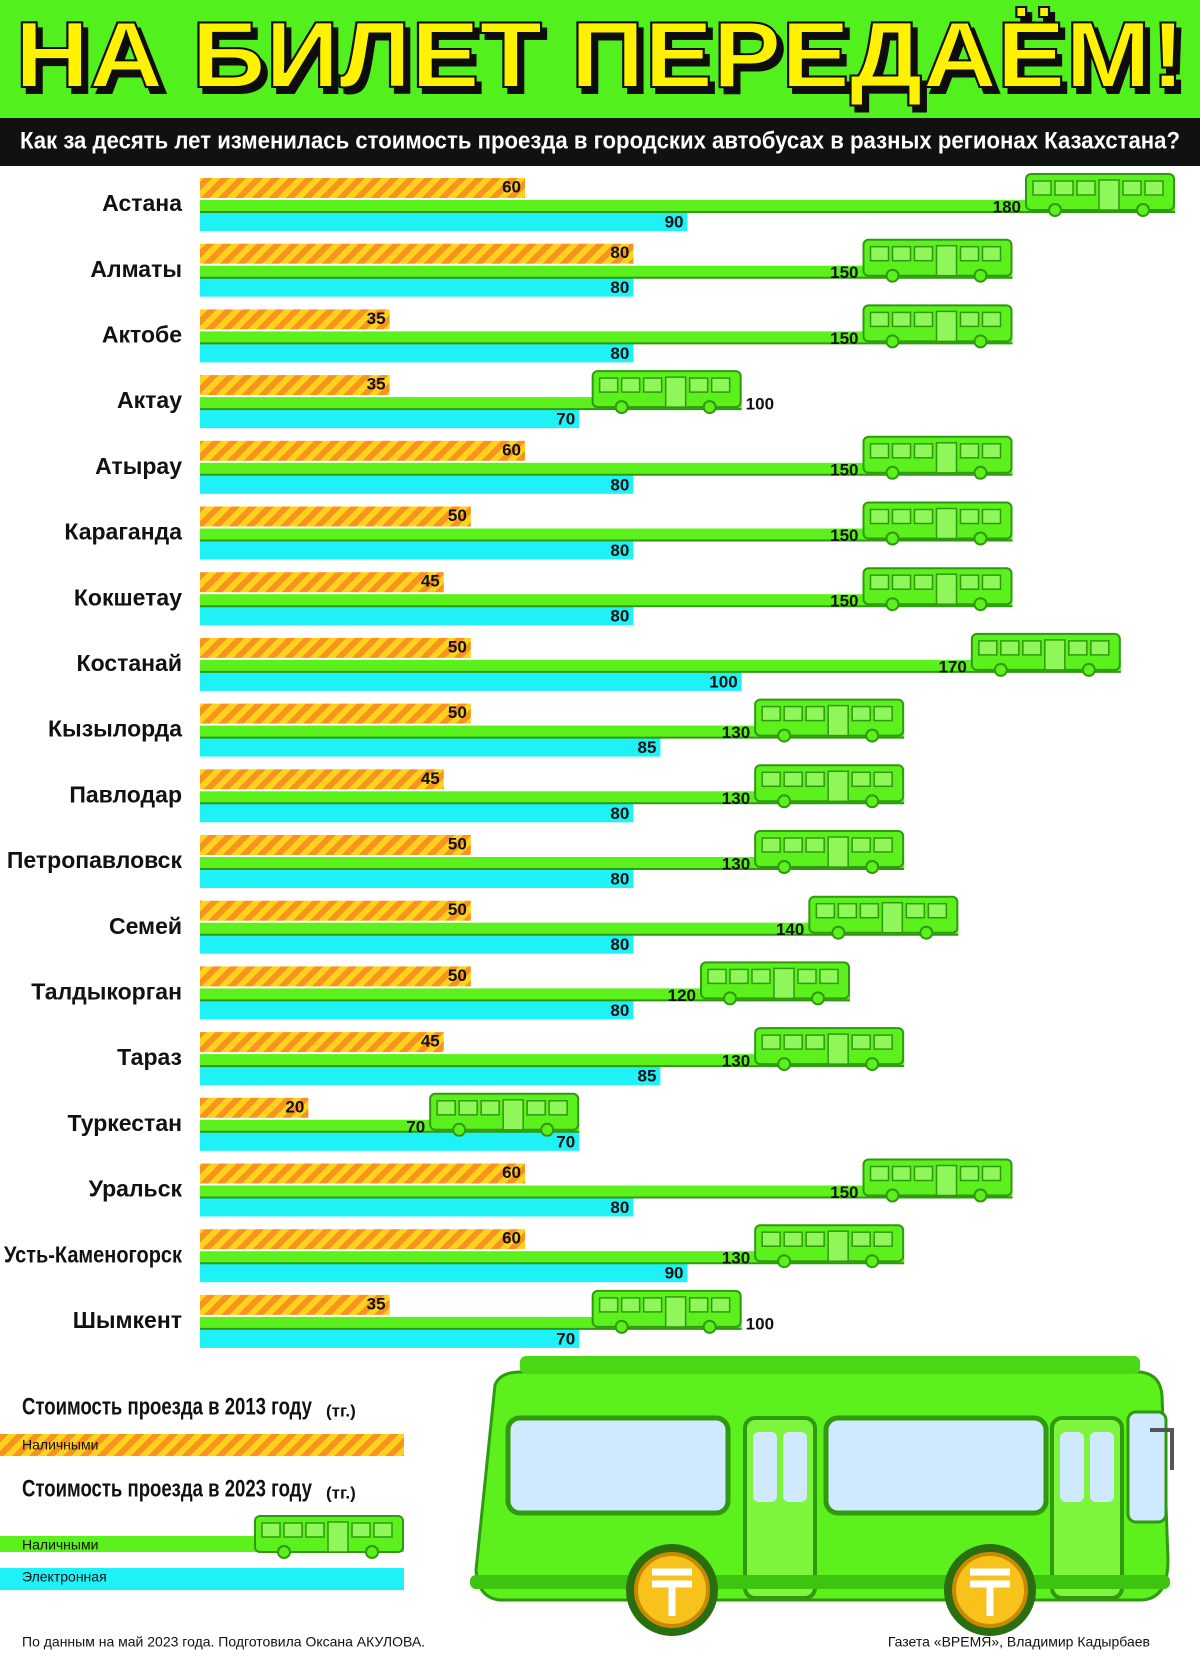 This screenshot has height=1658, width=1200. I want to click on category-label: Усть-Каменогорск, so click(93, 1254).